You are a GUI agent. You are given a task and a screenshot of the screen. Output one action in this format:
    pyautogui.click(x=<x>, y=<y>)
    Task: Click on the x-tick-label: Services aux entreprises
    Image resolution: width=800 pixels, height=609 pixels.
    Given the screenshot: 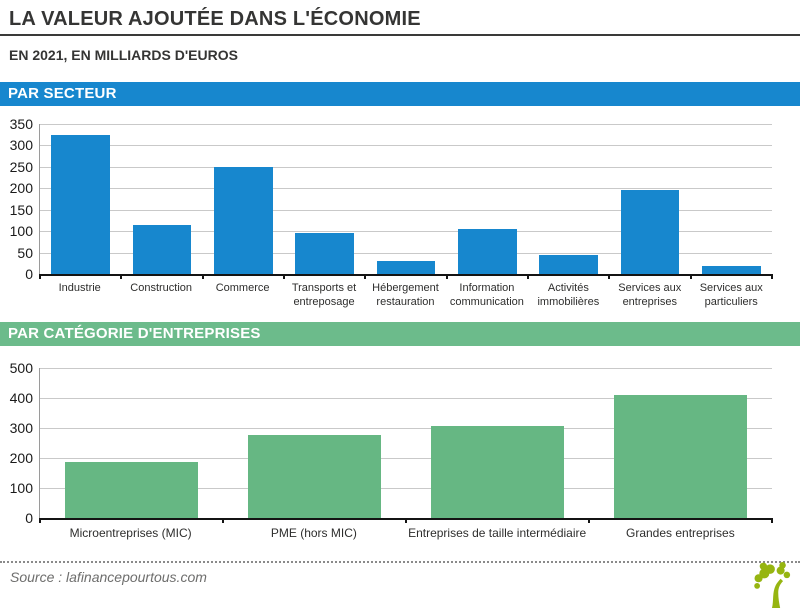 What is the action you would take?
    pyautogui.click(x=650, y=295)
    